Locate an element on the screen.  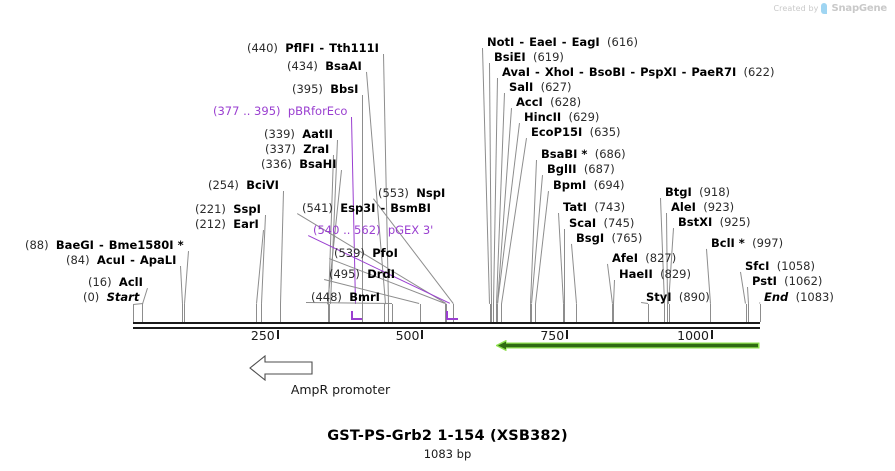
feature-label: BglII (687) is located at coordinates (581, 169).